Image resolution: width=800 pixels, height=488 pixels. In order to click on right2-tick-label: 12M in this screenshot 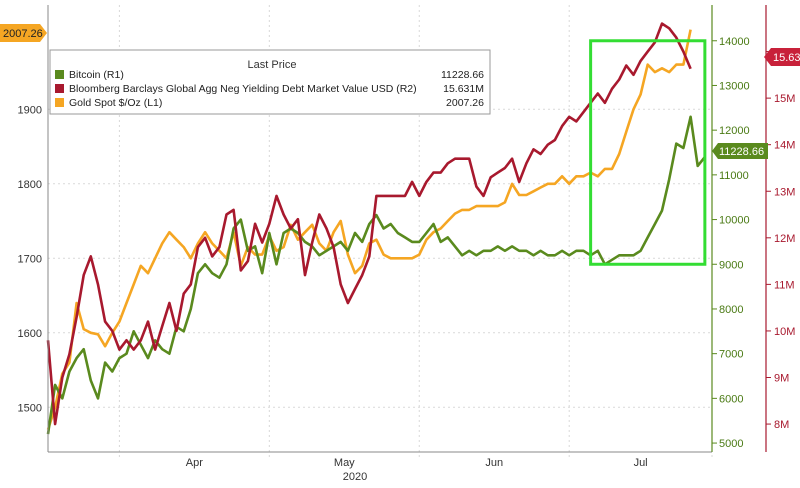, I will do `click(784, 239)`.